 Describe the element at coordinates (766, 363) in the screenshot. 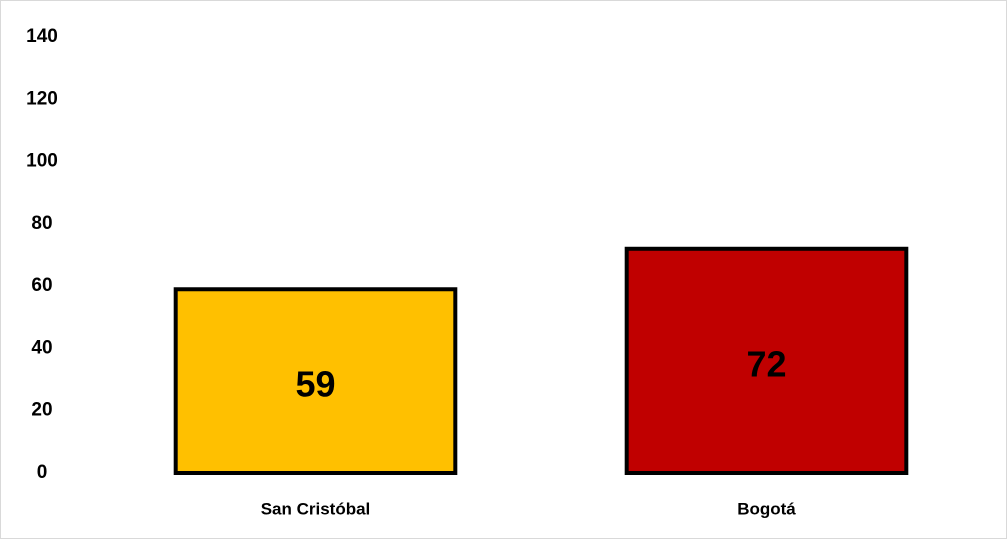

I see `data-label: 72` at that location.